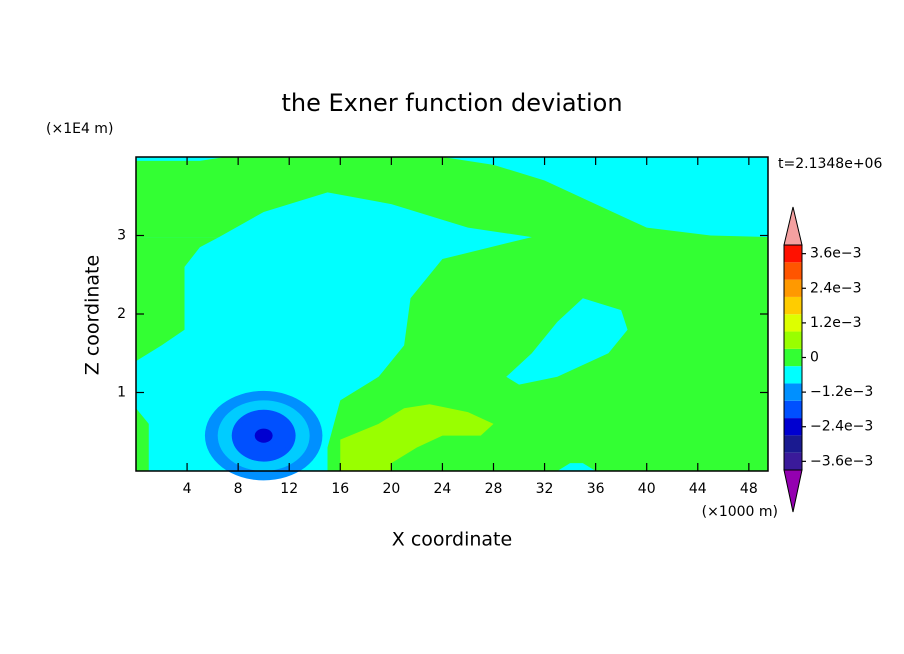  I want to click on x-tick-label: 24, so click(443, 489).